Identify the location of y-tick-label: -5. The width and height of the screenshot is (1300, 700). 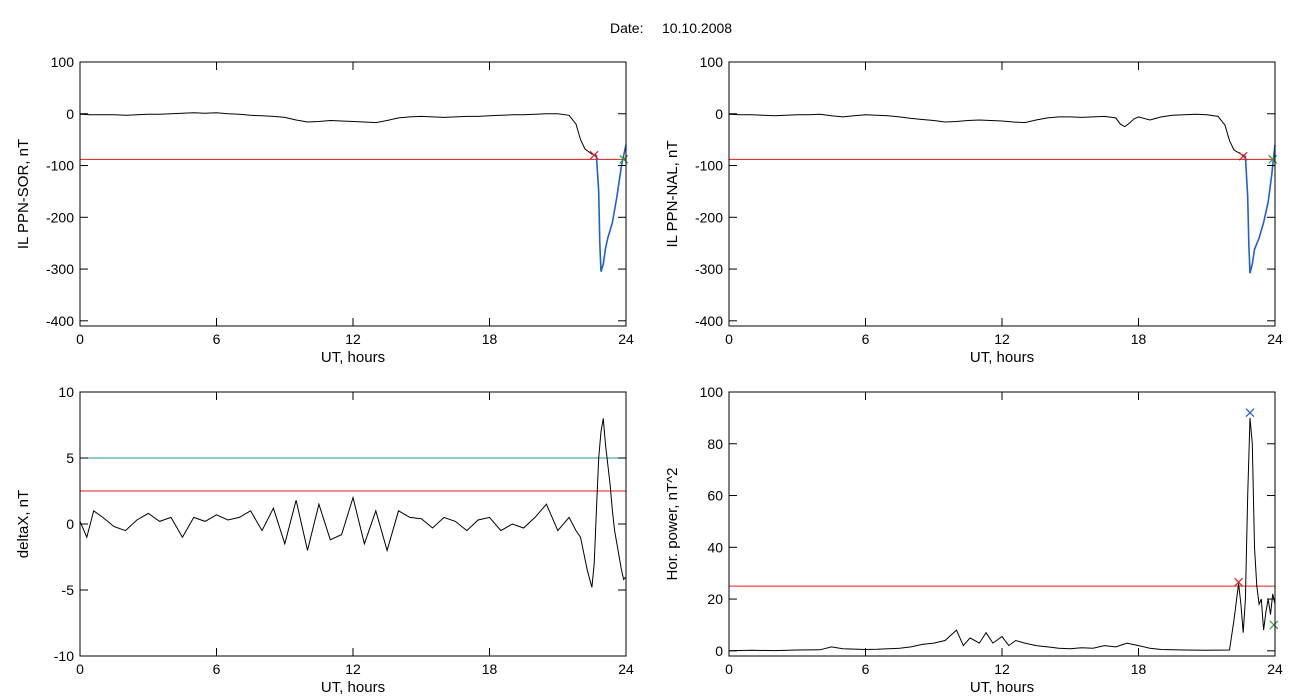
(68, 590).